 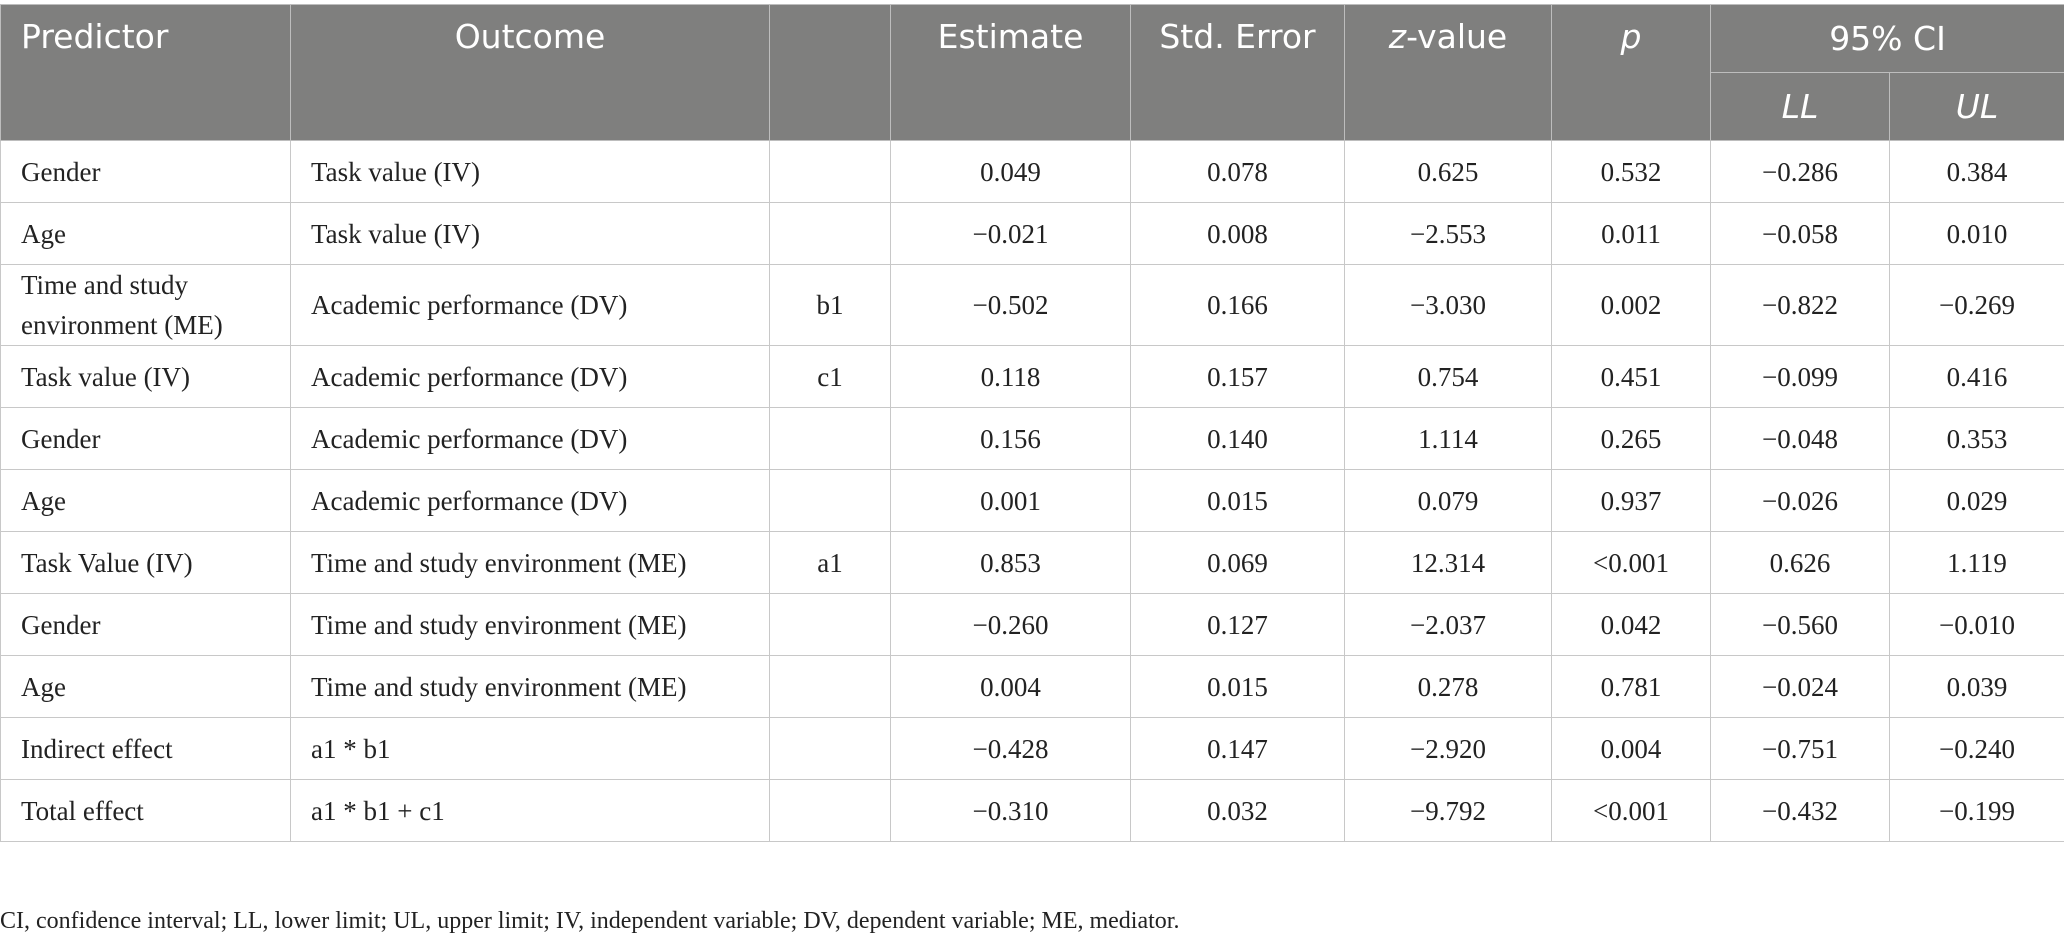 I want to click on header-cell: LL, so click(x=1800, y=106).